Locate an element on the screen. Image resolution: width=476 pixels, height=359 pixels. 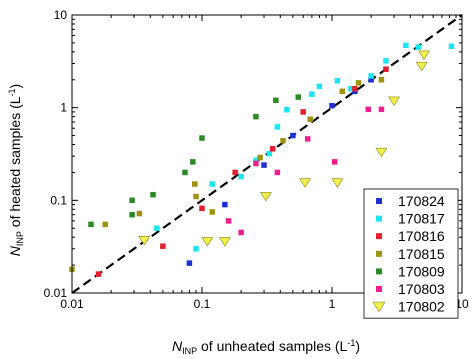
x-tick-label: 1 is located at coordinates (332, 304).